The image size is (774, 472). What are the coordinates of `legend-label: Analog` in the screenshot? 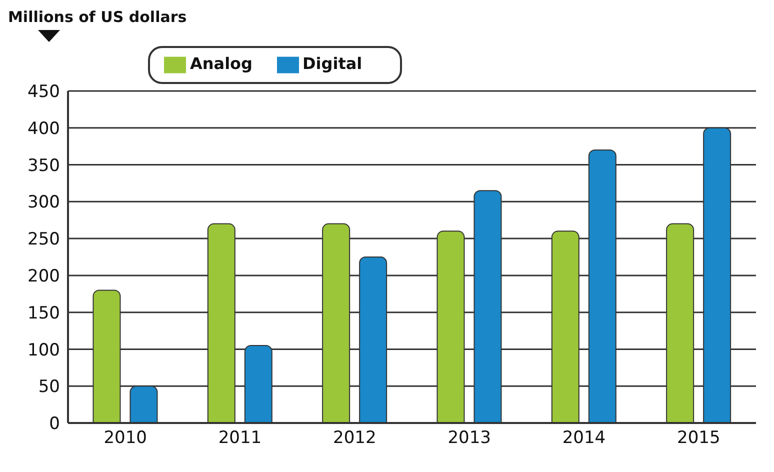 It's located at (221, 64).